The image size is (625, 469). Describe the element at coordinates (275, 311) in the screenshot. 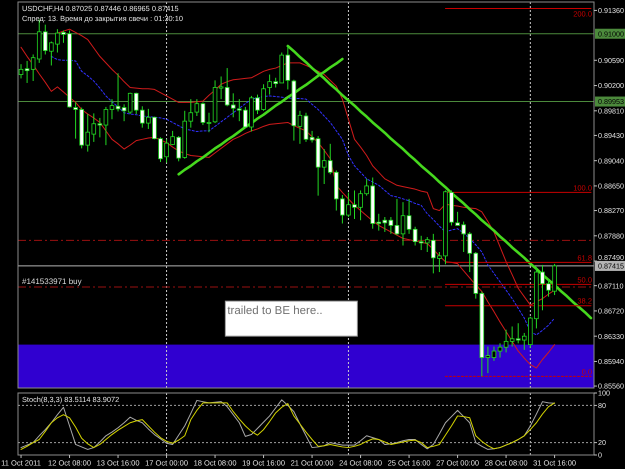

I see `annotation: trailed to BE here..` at that location.